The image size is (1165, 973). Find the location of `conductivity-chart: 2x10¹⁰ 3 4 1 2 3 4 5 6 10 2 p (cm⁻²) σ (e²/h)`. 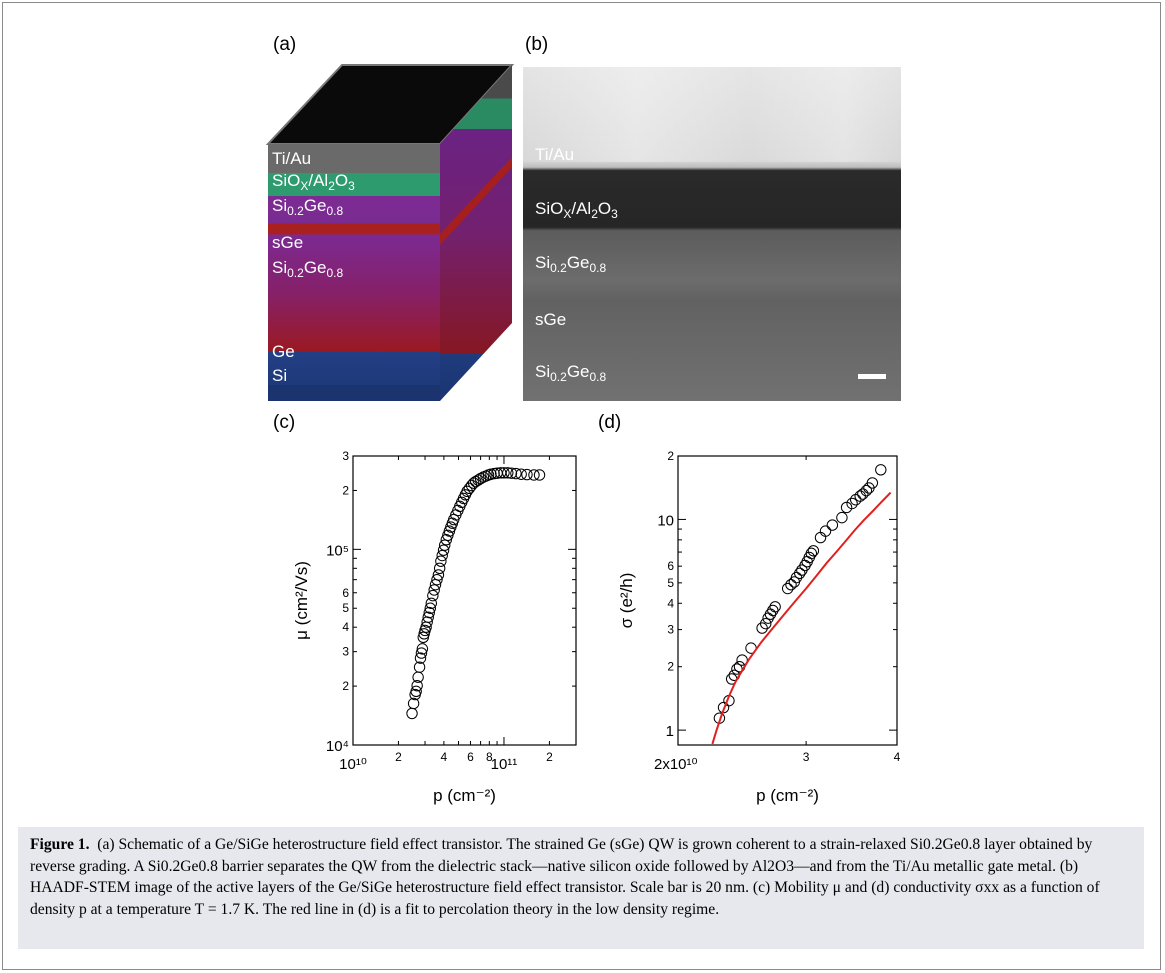

conductivity-chart: 2x10¹⁰ 3 4 1 2 3 4 5 6 10 2 p (cm⁻²) σ (e²/h) is located at coordinates (759, 627).